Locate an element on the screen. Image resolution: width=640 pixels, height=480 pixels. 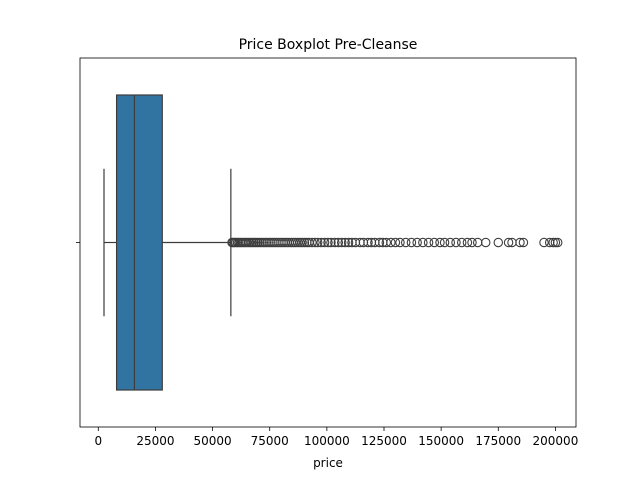
x-tick-label: 50000 is located at coordinates (212, 441).